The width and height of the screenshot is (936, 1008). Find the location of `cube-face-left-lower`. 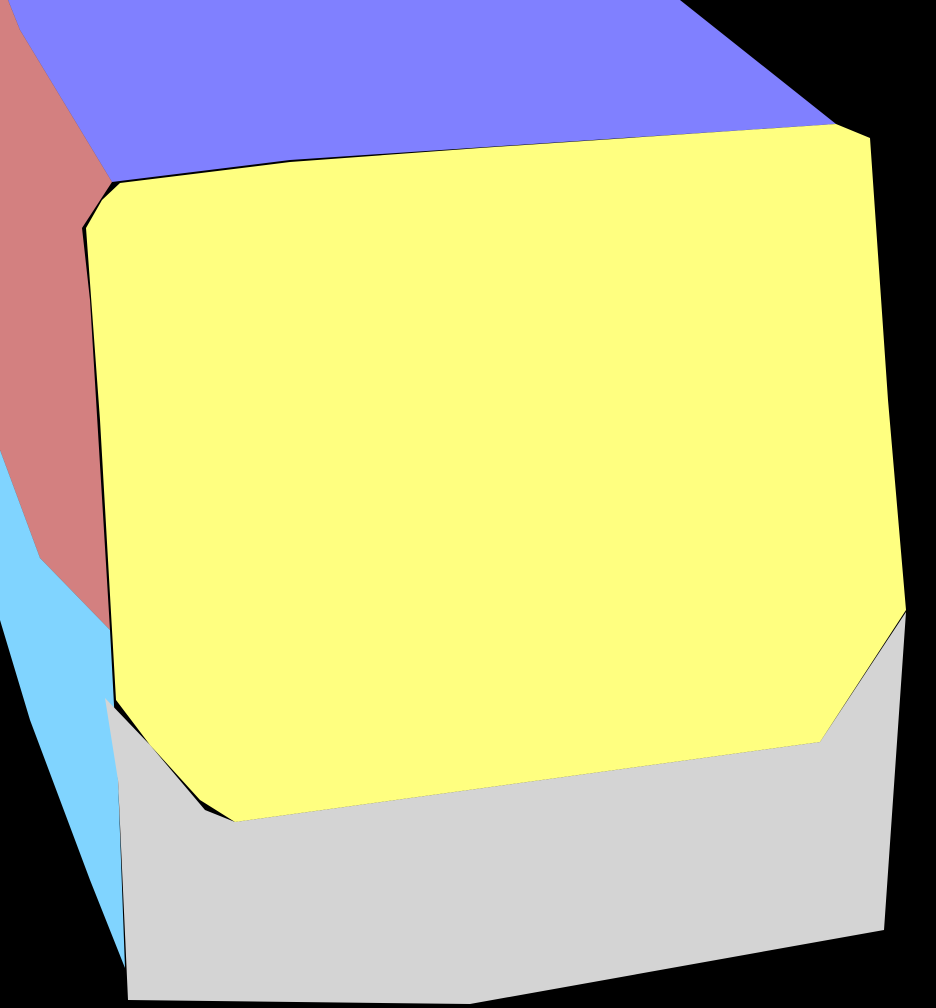

cube-face-left-lower is located at coordinates (62, 709).